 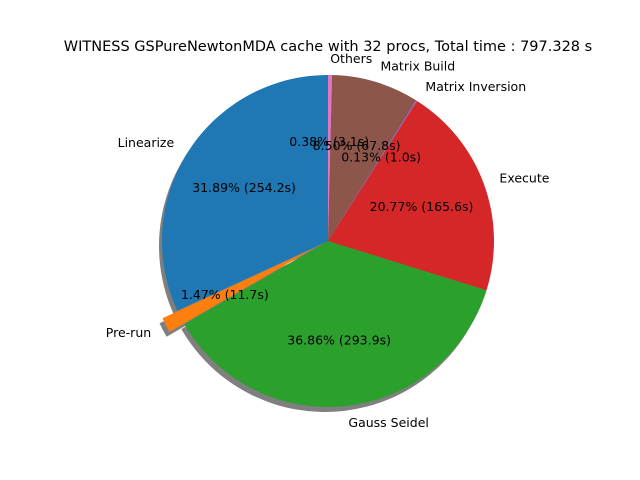 I want to click on slice-pct-others: 0.38% (3.1s), so click(x=329, y=141).